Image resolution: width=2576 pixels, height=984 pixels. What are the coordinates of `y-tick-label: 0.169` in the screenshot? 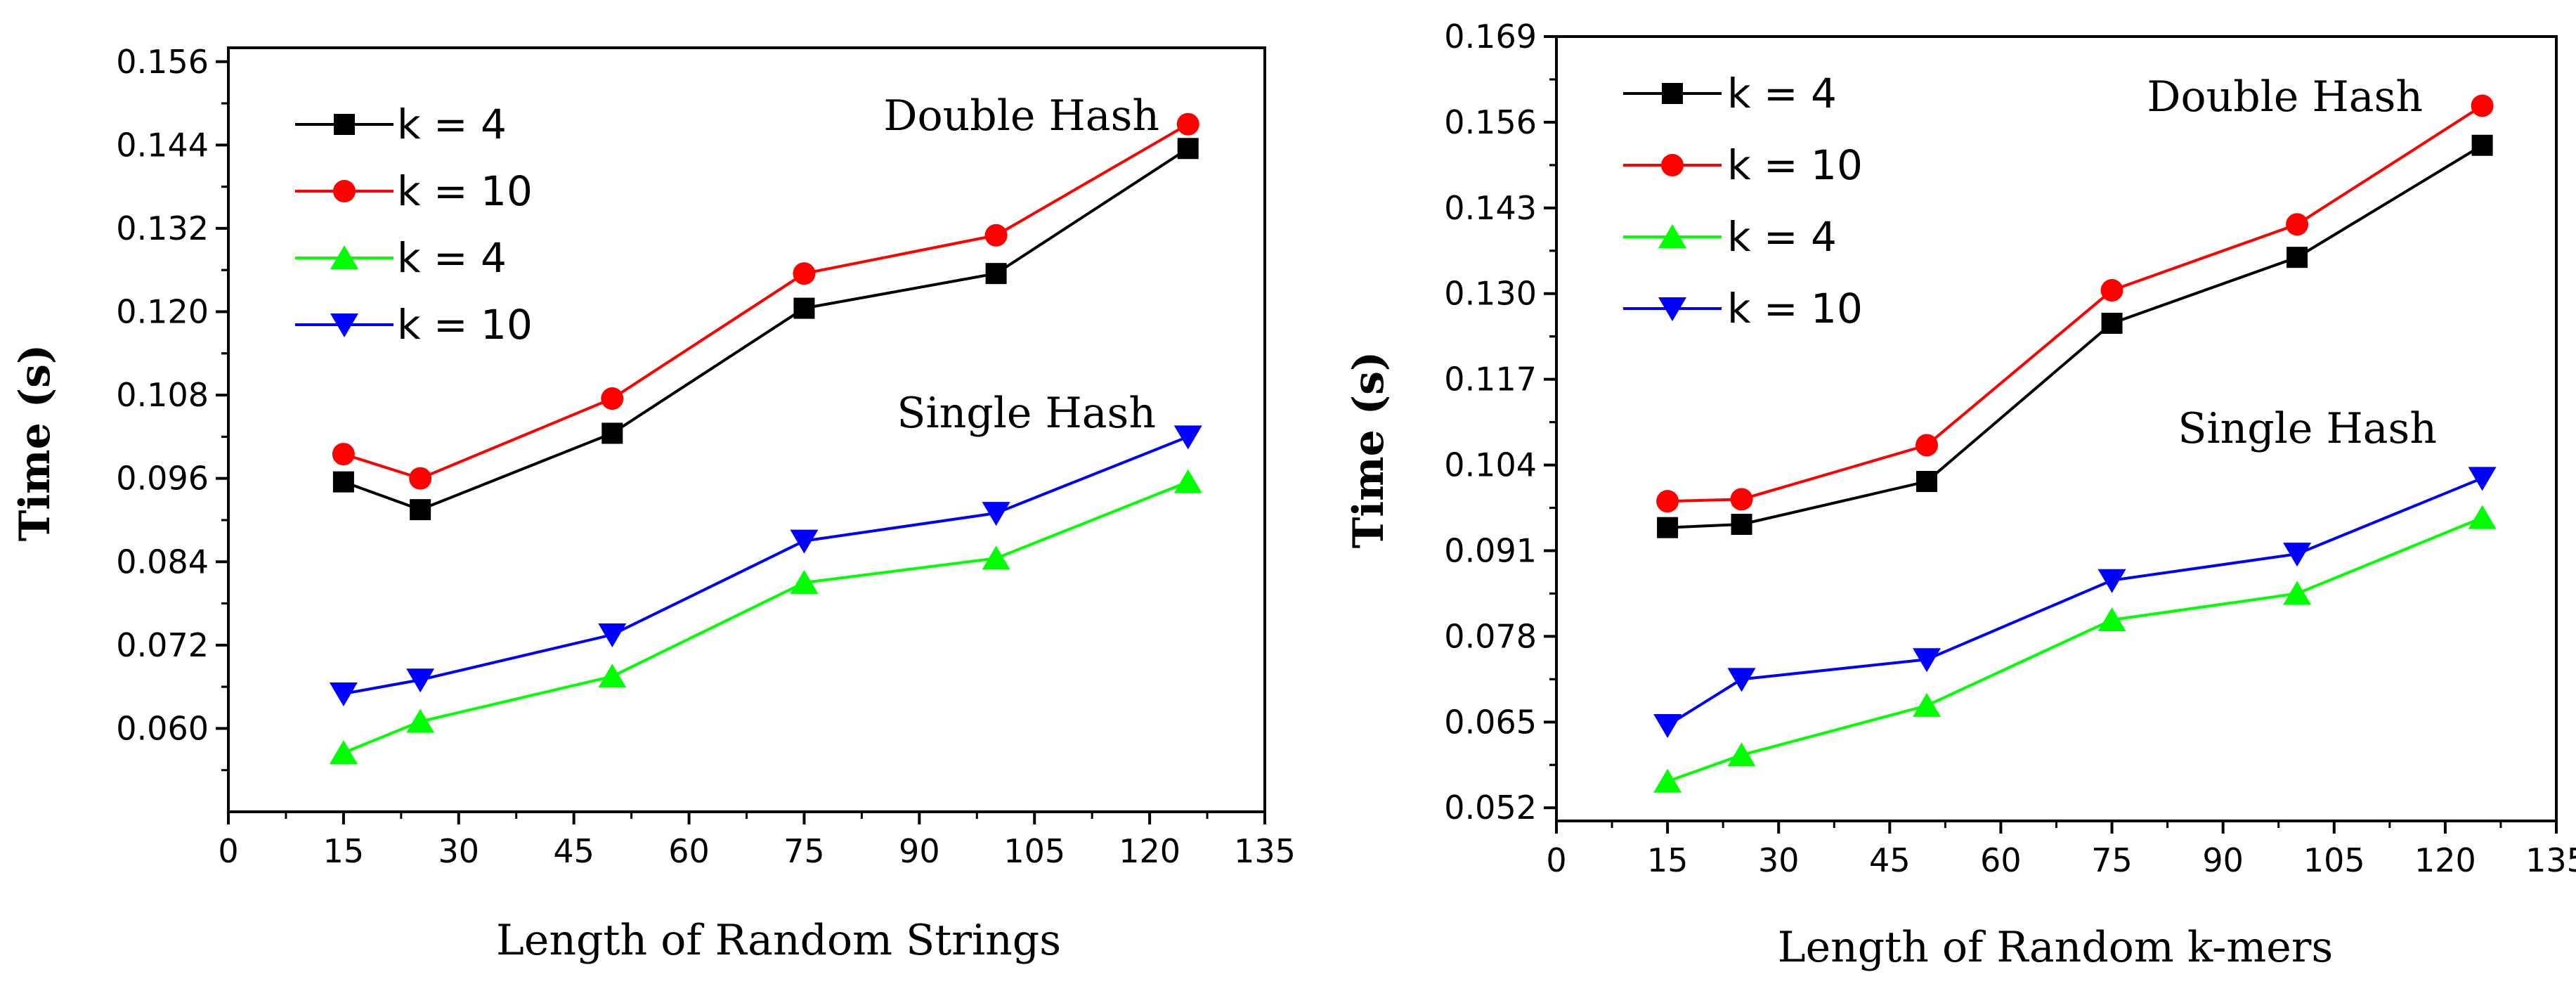 It's located at (1490, 37).